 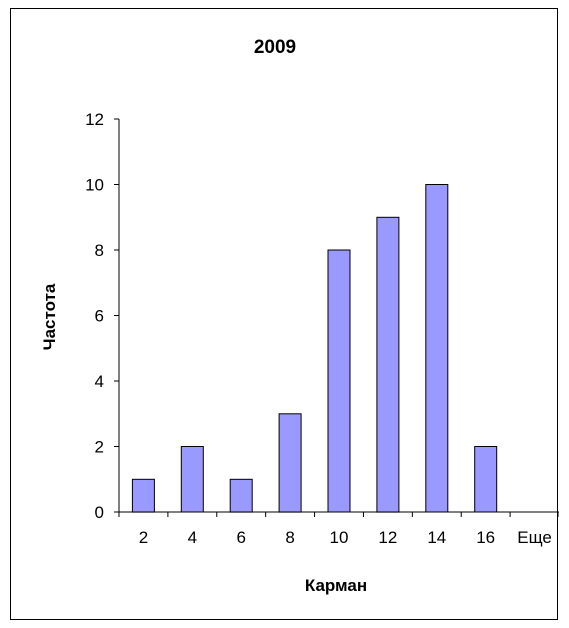 I want to click on y-tick-label-4: 4, so click(x=99, y=381).